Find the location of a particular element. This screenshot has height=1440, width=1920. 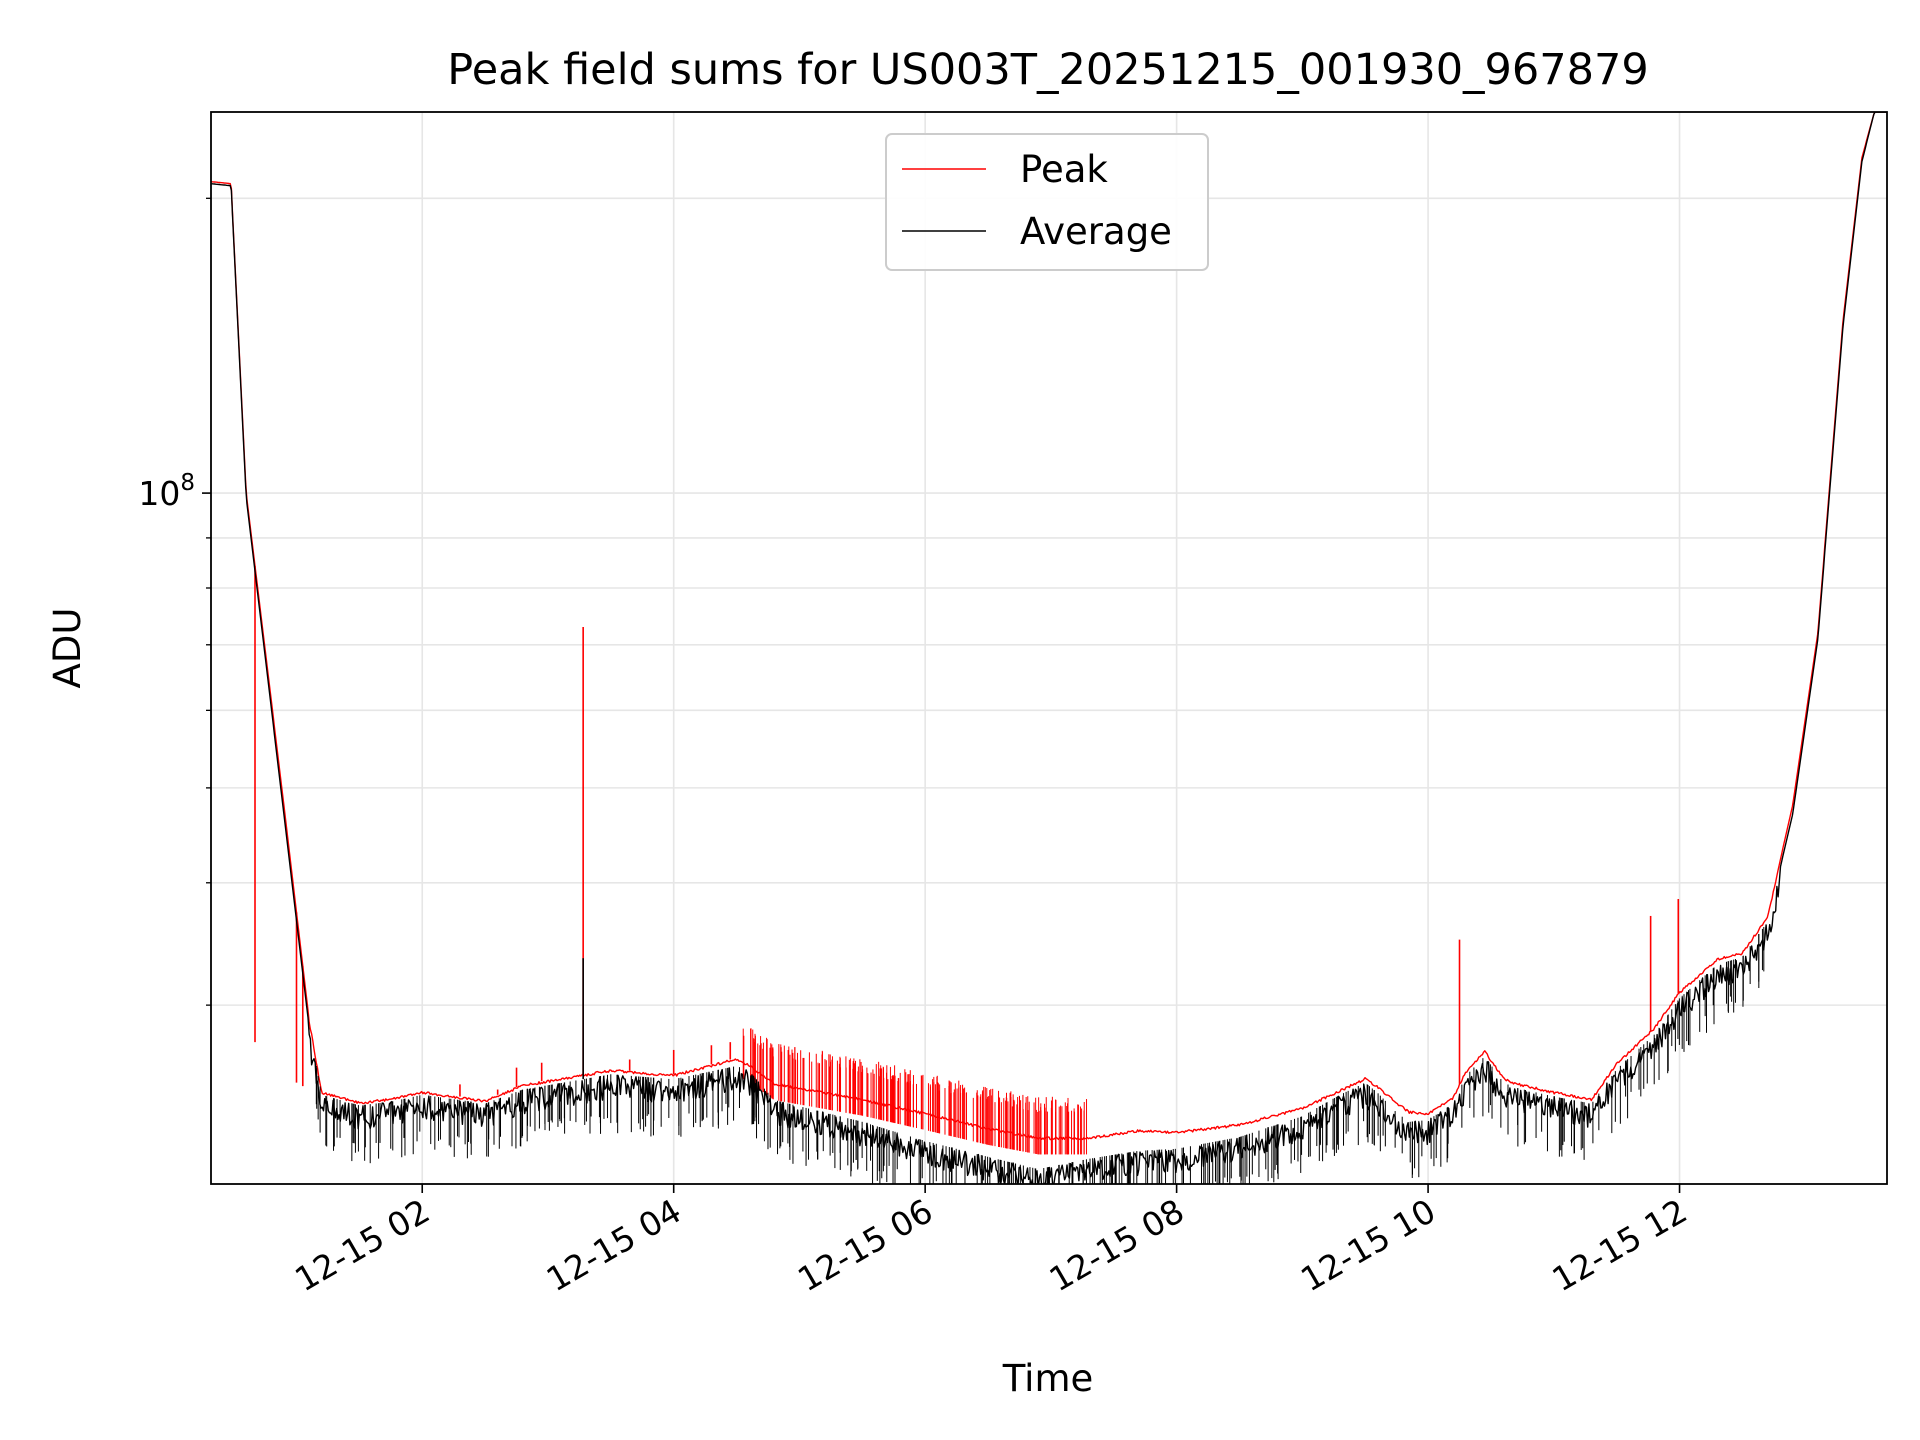

legend: Peak Average is located at coordinates (1047, 202).